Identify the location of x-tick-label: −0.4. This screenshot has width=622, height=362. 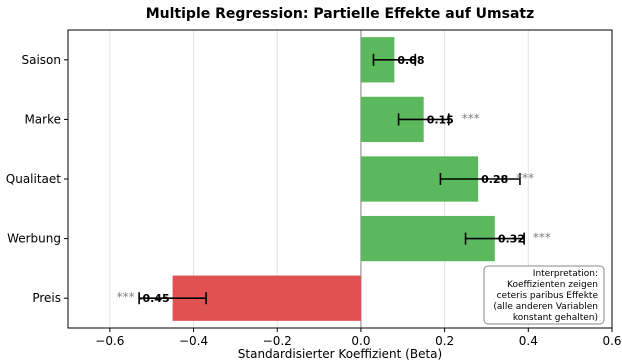
(193, 341).